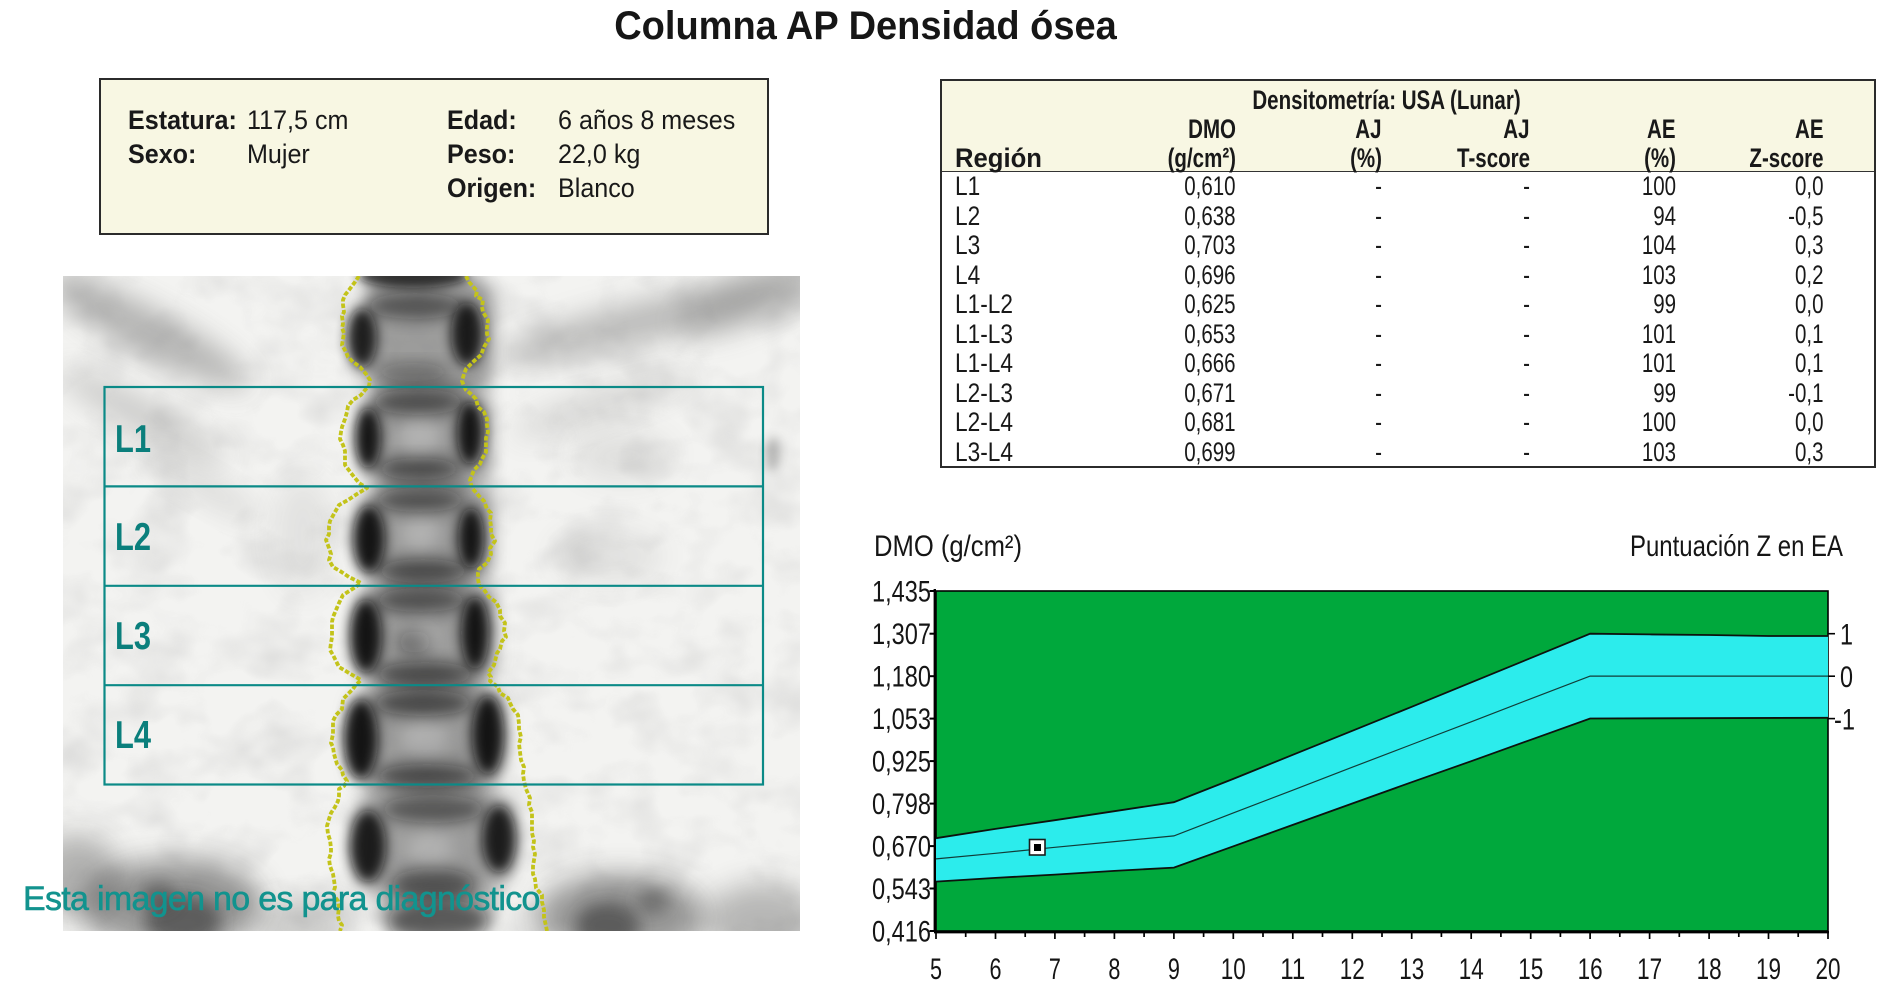  I want to click on svg-text: 6, so click(996, 969).